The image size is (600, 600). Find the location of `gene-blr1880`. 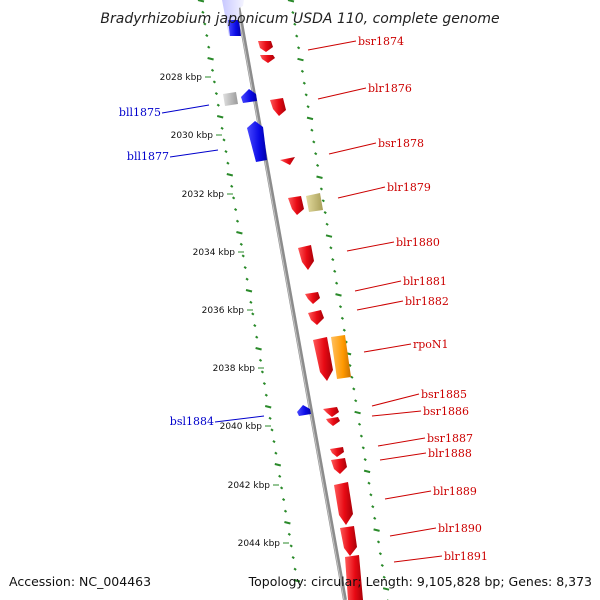

gene-blr1880 is located at coordinates (306, 257).